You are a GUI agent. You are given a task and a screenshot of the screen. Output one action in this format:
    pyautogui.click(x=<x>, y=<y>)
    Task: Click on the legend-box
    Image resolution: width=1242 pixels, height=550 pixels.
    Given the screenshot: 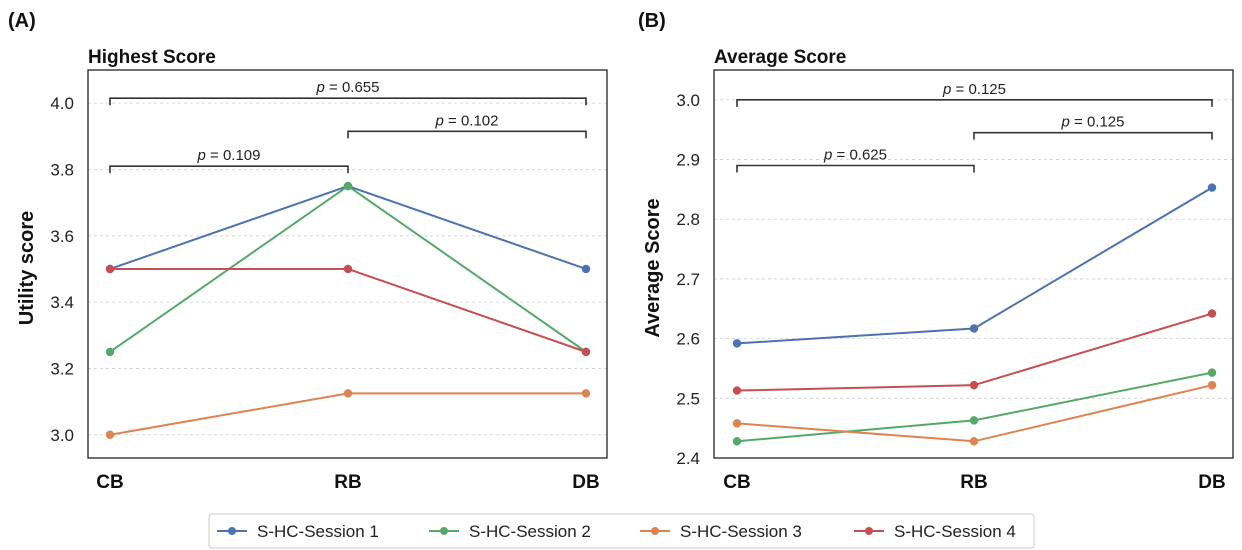 What is the action you would take?
    pyautogui.click(x=621, y=531)
    